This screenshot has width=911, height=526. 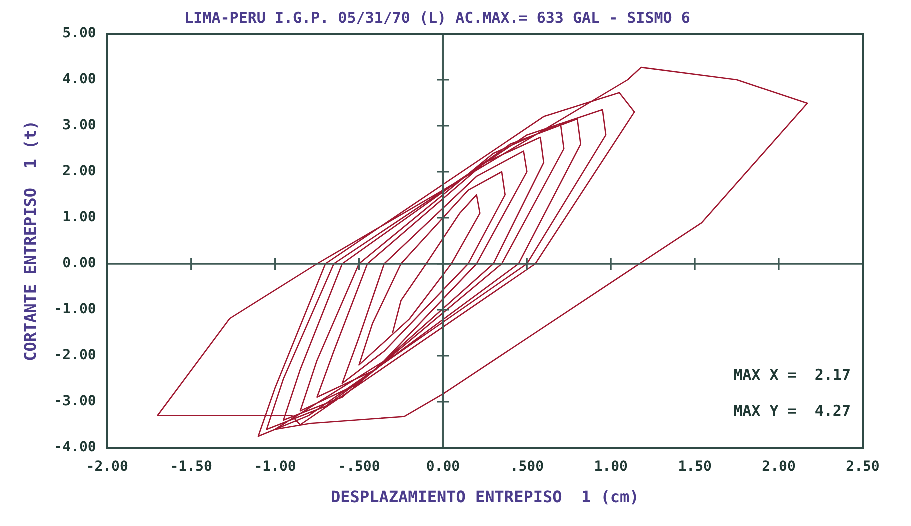 I want to click on y-tick-label: -2.00, so click(x=75, y=356).